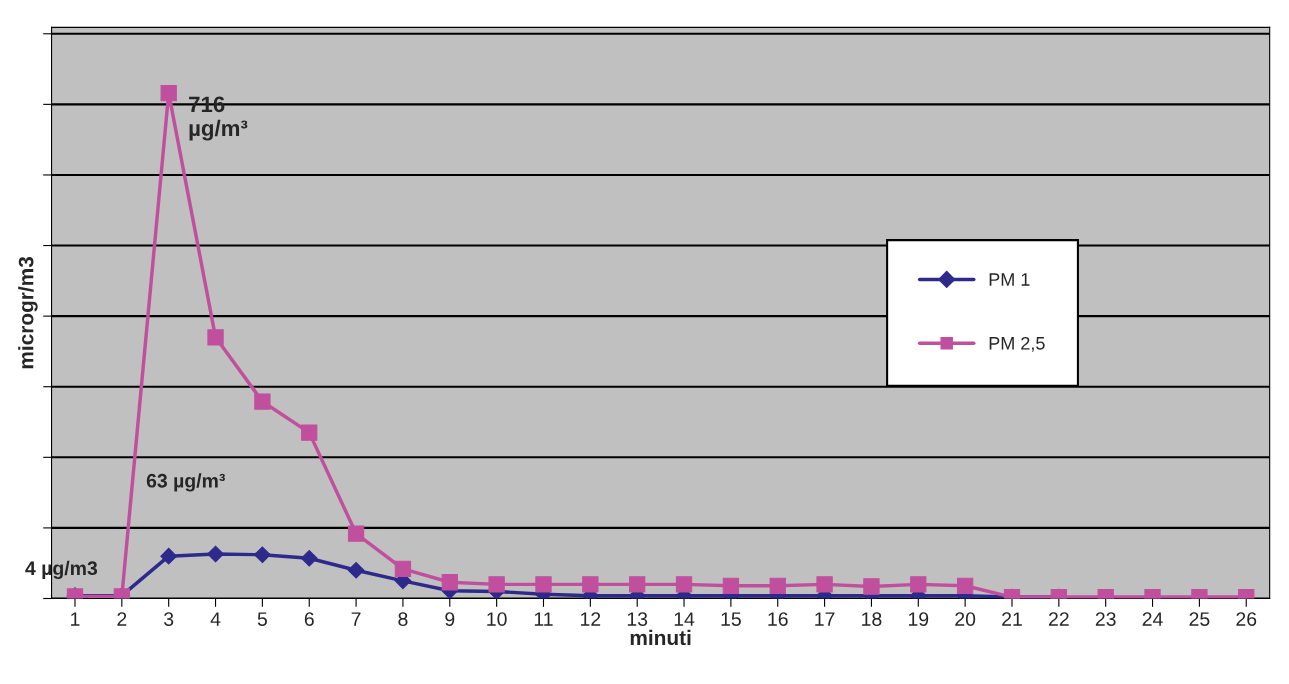 Image resolution: width=1289 pixels, height=684 pixels. What do you see at coordinates (778, 619) in the screenshot?
I see `x-tick-label: 16` at bounding box center [778, 619].